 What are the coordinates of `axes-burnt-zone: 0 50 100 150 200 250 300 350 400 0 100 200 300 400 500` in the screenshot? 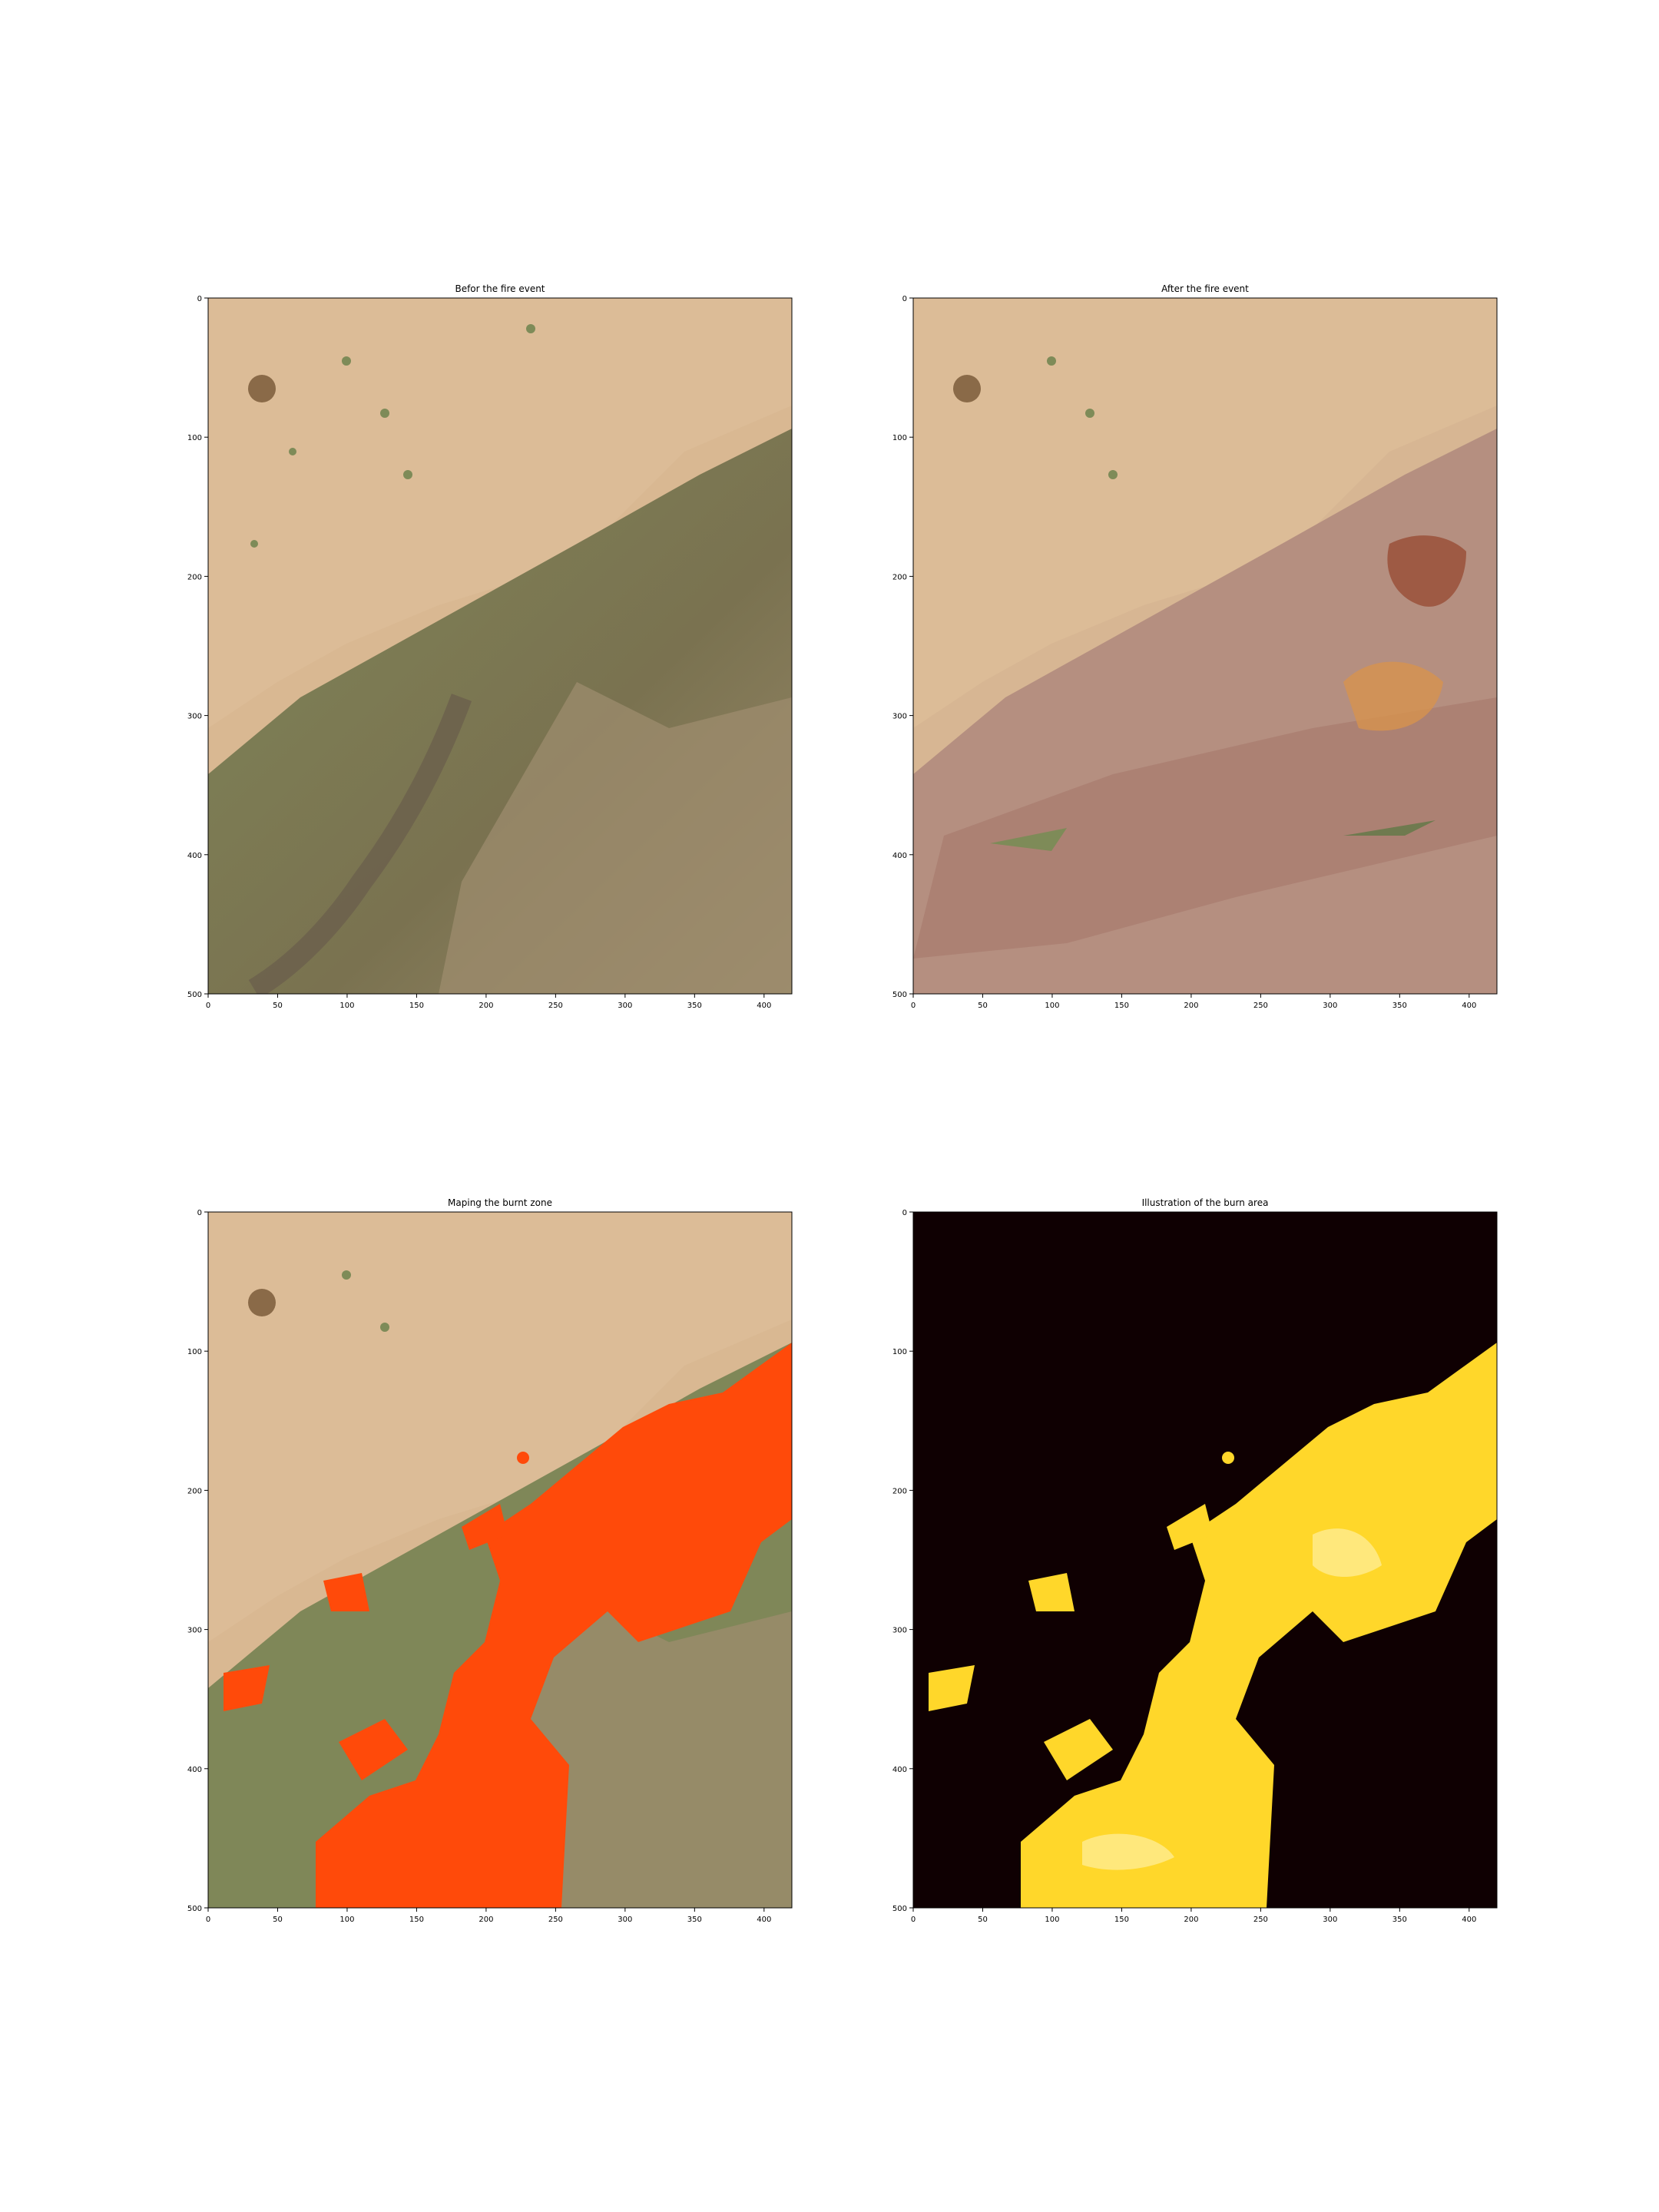 It's located at (490, 1567).